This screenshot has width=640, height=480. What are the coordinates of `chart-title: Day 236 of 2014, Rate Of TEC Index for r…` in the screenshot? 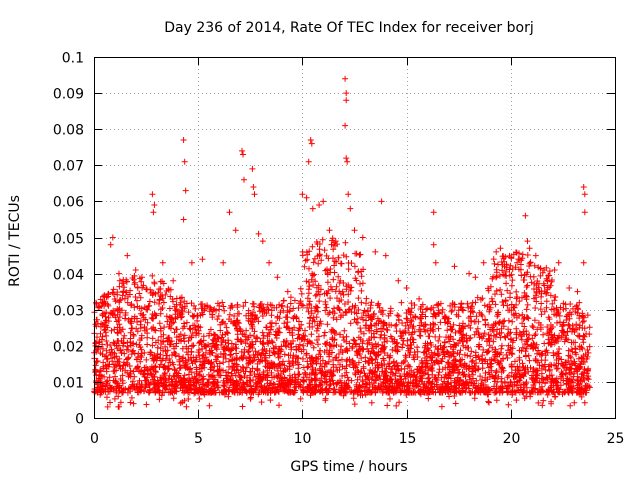 It's located at (348, 28).